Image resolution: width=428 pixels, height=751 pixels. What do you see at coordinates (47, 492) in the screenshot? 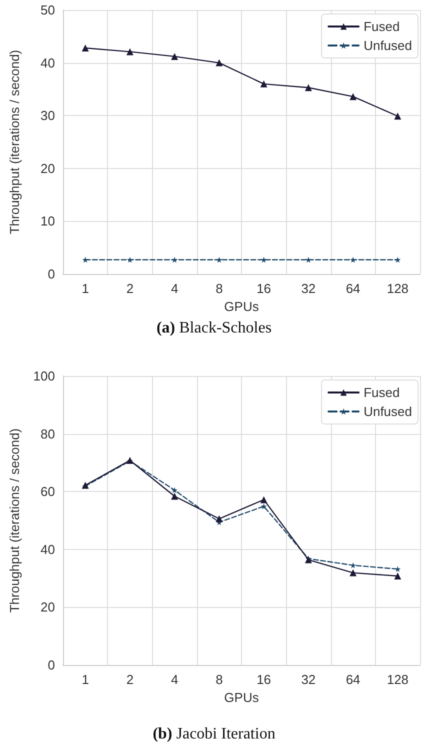
I see `y-tick-label: 60` at bounding box center [47, 492].